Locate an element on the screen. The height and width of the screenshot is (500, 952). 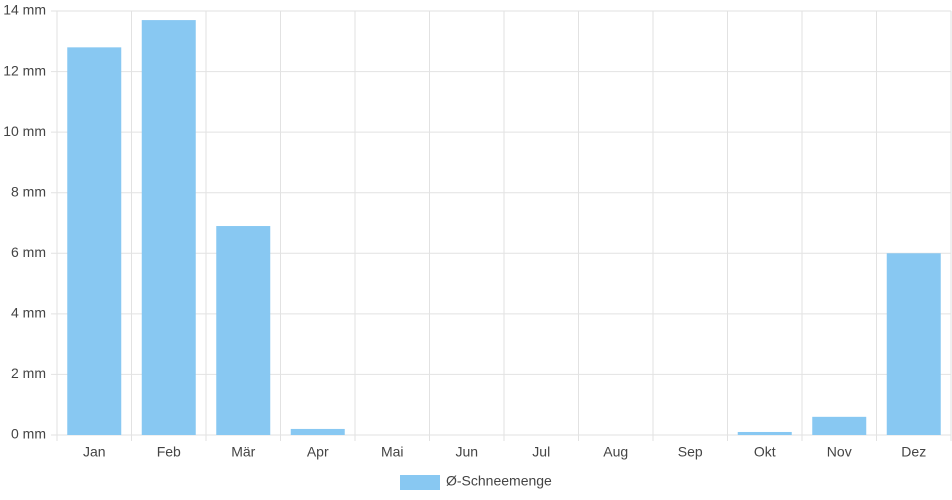
x-tick-label: Jan is located at coordinates (94, 452).